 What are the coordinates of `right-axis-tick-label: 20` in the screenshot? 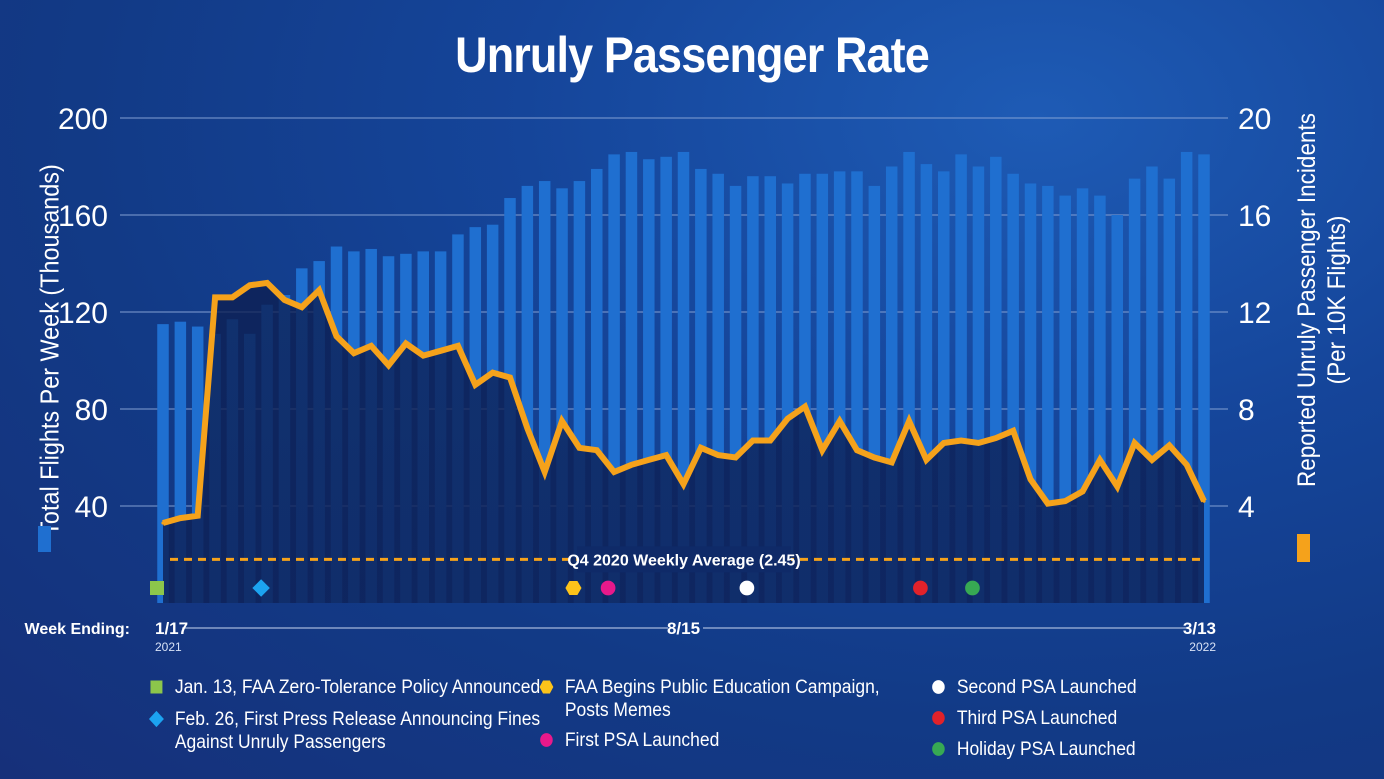 It's located at (1254, 119).